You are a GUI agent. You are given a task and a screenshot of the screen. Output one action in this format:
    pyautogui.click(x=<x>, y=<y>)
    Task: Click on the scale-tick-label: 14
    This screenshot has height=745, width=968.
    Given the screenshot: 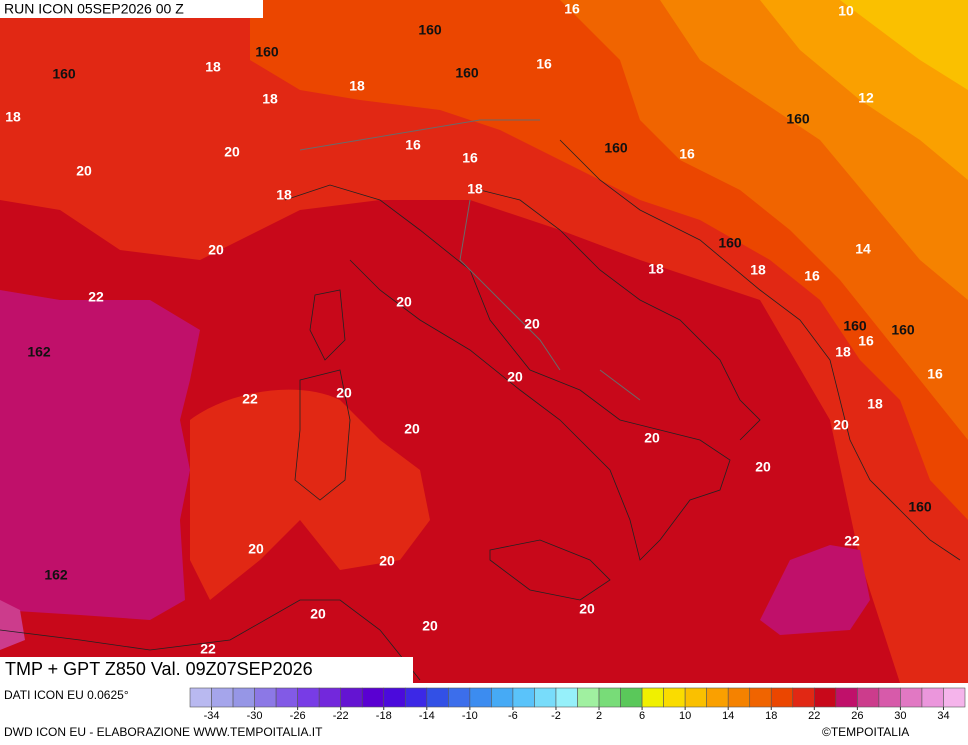 What is the action you would take?
    pyautogui.click(x=728, y=716)
    